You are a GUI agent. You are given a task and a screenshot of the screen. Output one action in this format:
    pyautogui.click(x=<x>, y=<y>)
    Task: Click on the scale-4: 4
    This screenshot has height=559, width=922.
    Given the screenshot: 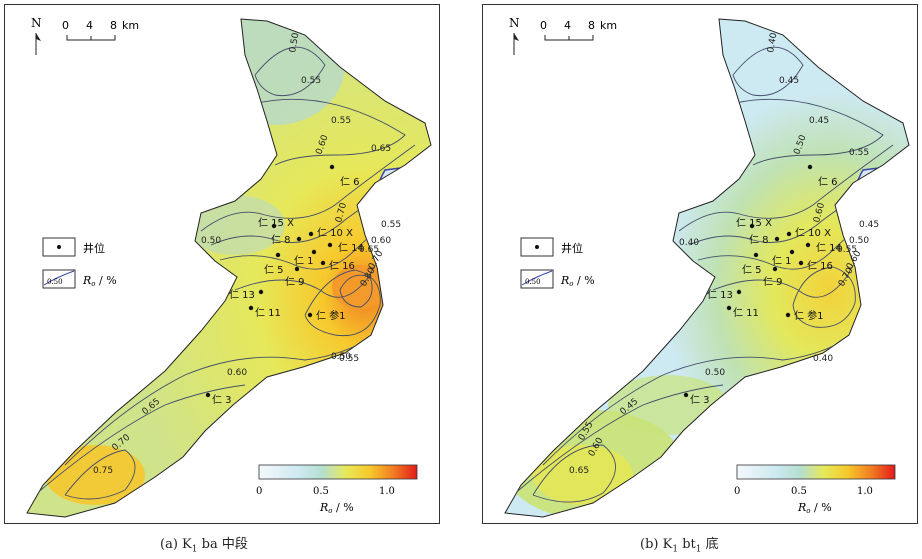 What is the action you would take?
    pyautogui.click(x=89, y=25)
    